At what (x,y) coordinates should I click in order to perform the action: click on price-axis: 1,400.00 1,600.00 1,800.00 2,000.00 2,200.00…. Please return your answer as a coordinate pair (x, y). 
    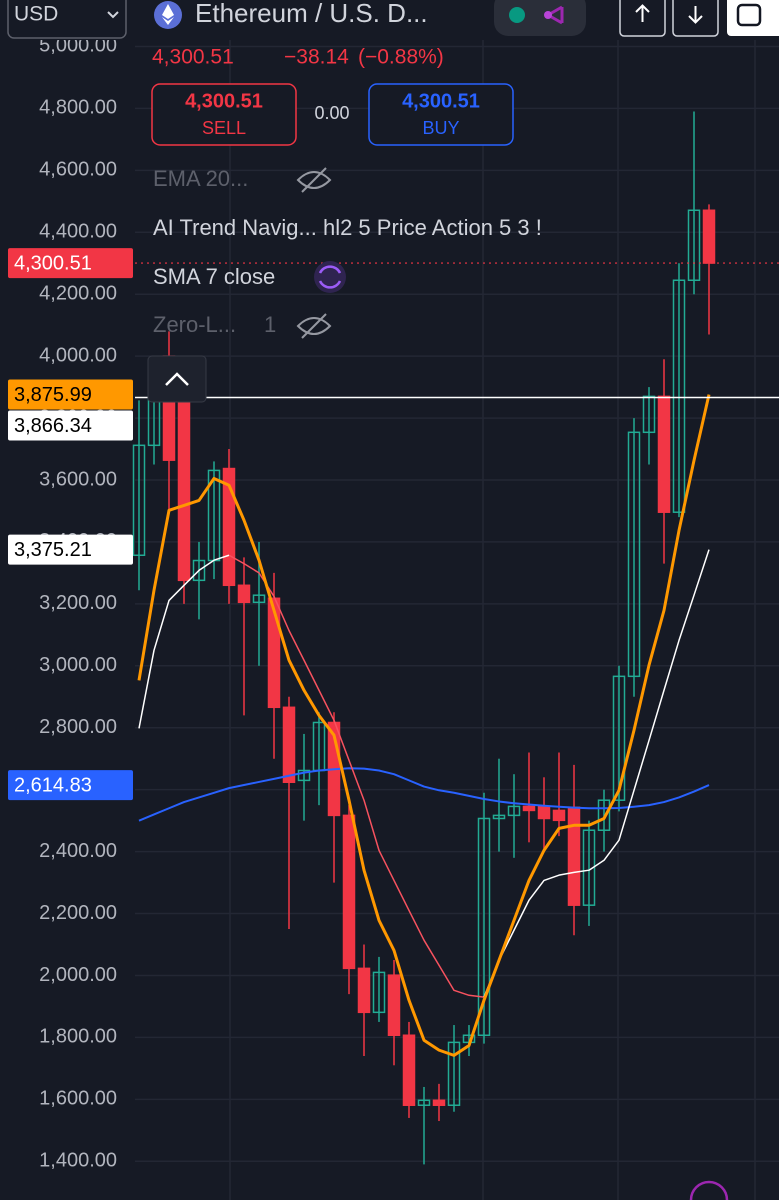
    Looking at the image, I should click on (78, 603).